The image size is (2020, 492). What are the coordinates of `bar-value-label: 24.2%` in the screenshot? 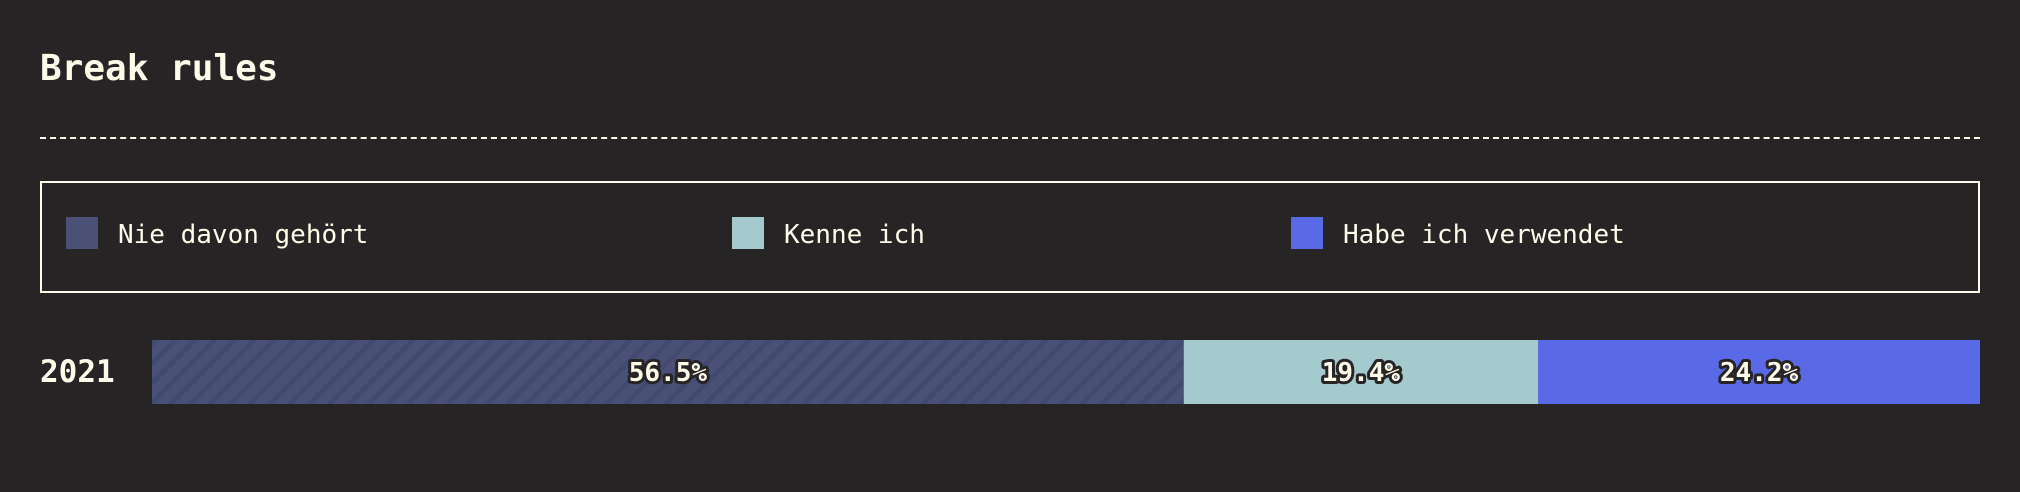 It's located at (1759, 373).